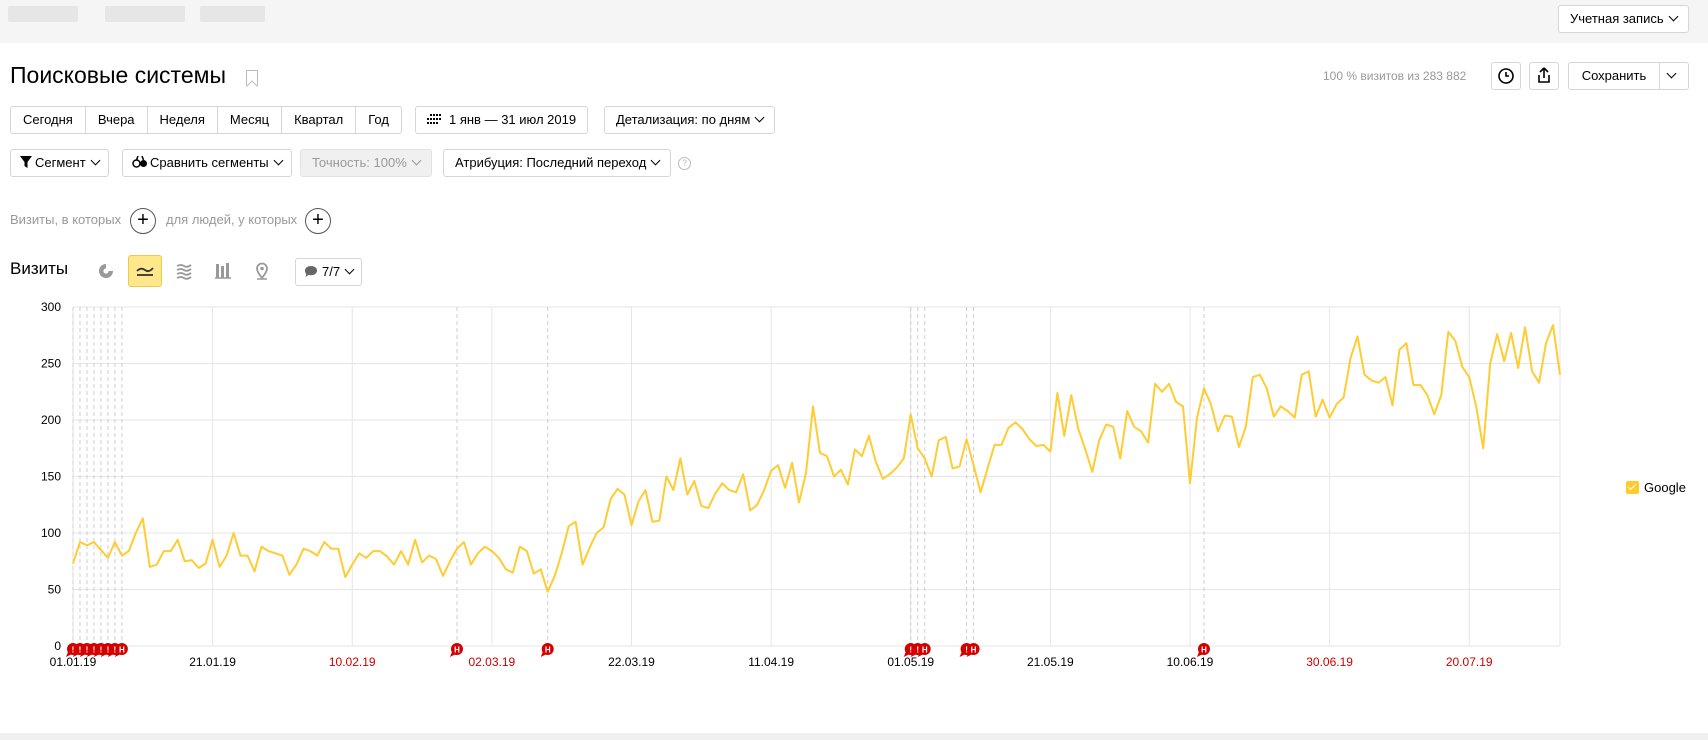 The height and width of the screenshot is (740, 1708). Describe the element at coordinates (51, 477) in the screenshot. I see `y-tick-label: 150` at that location.